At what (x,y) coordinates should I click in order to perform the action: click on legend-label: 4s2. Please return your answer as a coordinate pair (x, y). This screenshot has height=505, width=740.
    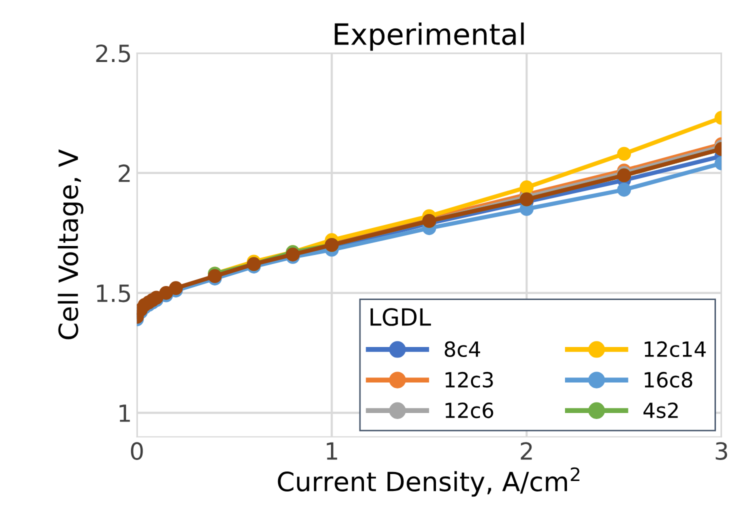
    Looking at the image, I should click on (660, 410).